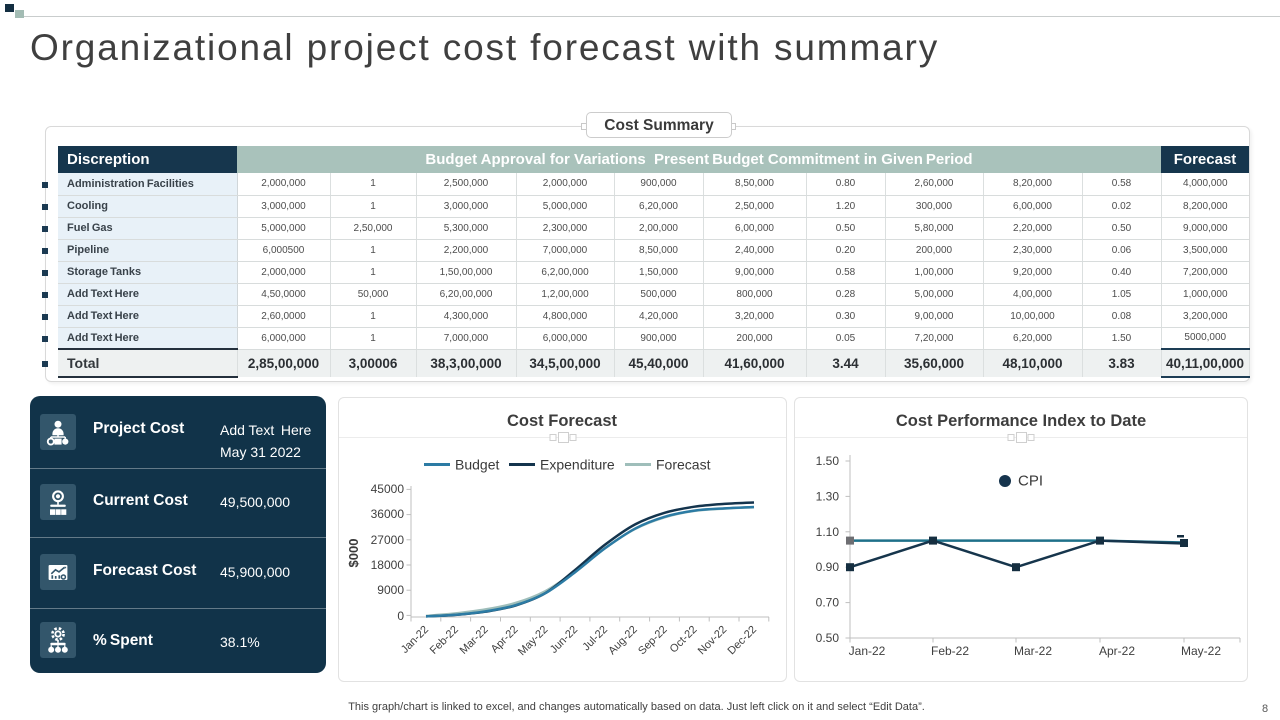 This screenshot has height=720, width=1280. Describe the element at coordinates (388, 565) in the screenshot. I see `svg-text: 18000` at that location.